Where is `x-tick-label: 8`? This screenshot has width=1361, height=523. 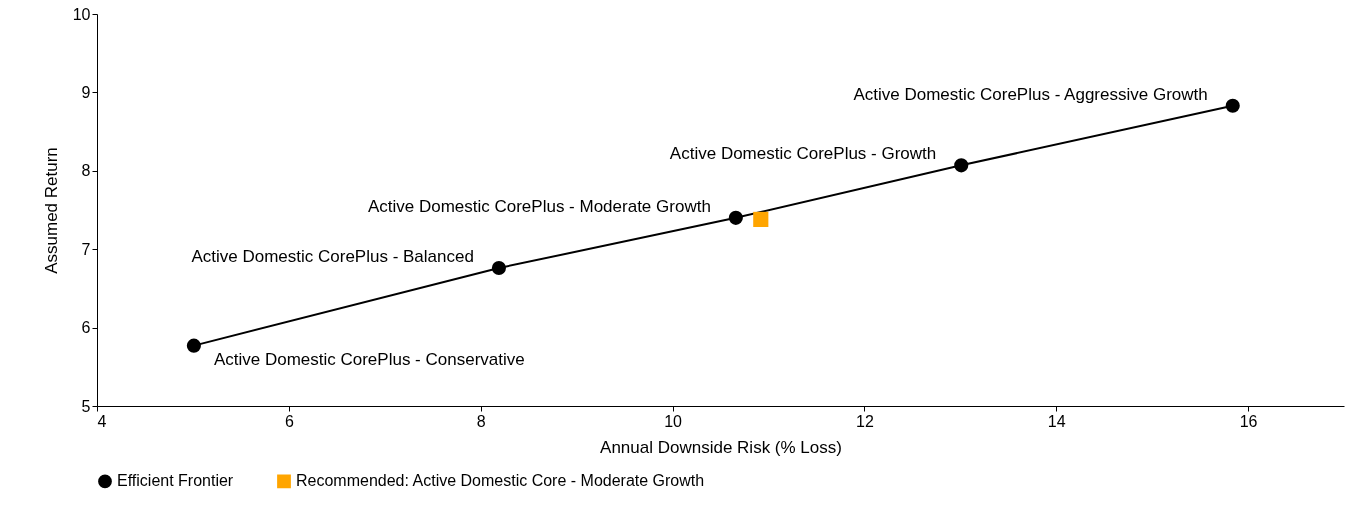 x-tick-label: 8 is located at coordinates (481, 421).